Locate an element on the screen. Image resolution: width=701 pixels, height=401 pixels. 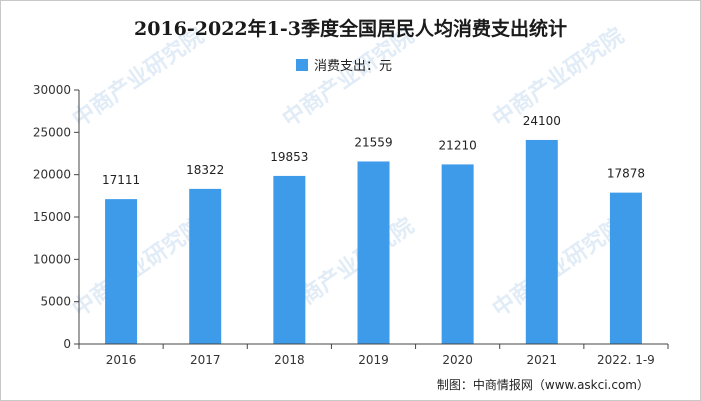
legend-label: 消费支出：元 is located at coordinates (353, 66).